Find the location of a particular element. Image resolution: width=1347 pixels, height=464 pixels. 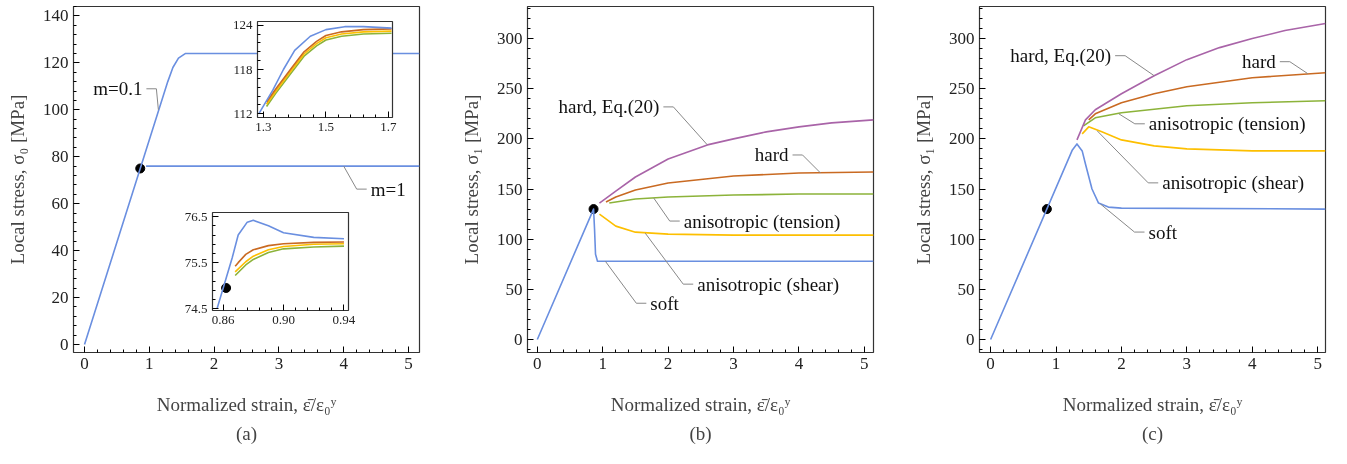

x-tick-label: 0.90 is located at coordinates (283, 319).